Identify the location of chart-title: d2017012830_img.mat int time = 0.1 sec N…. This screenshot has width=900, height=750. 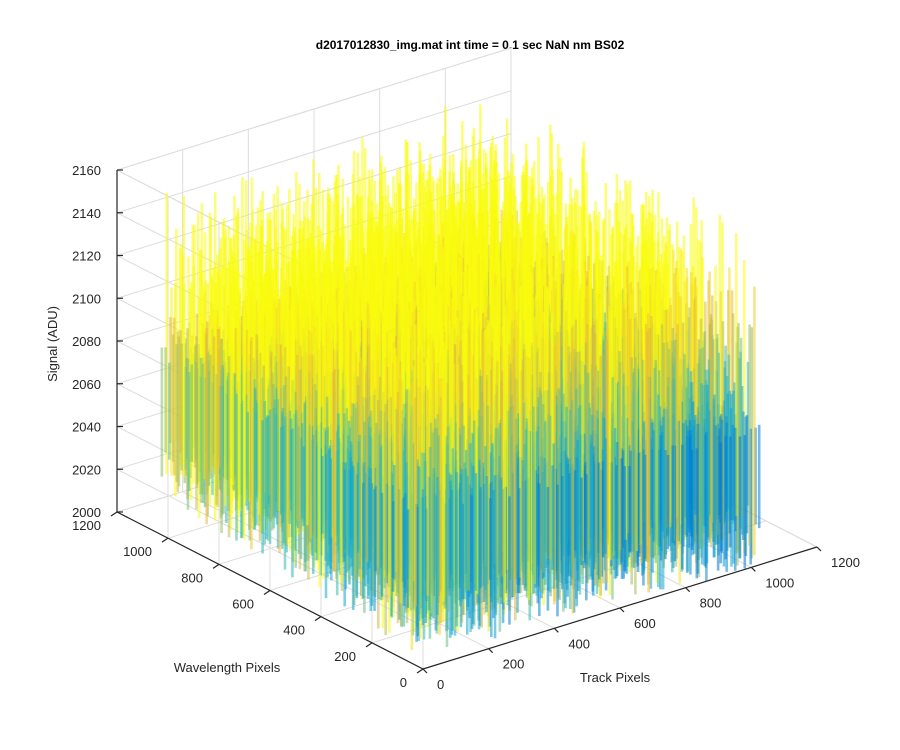
(470, 45).